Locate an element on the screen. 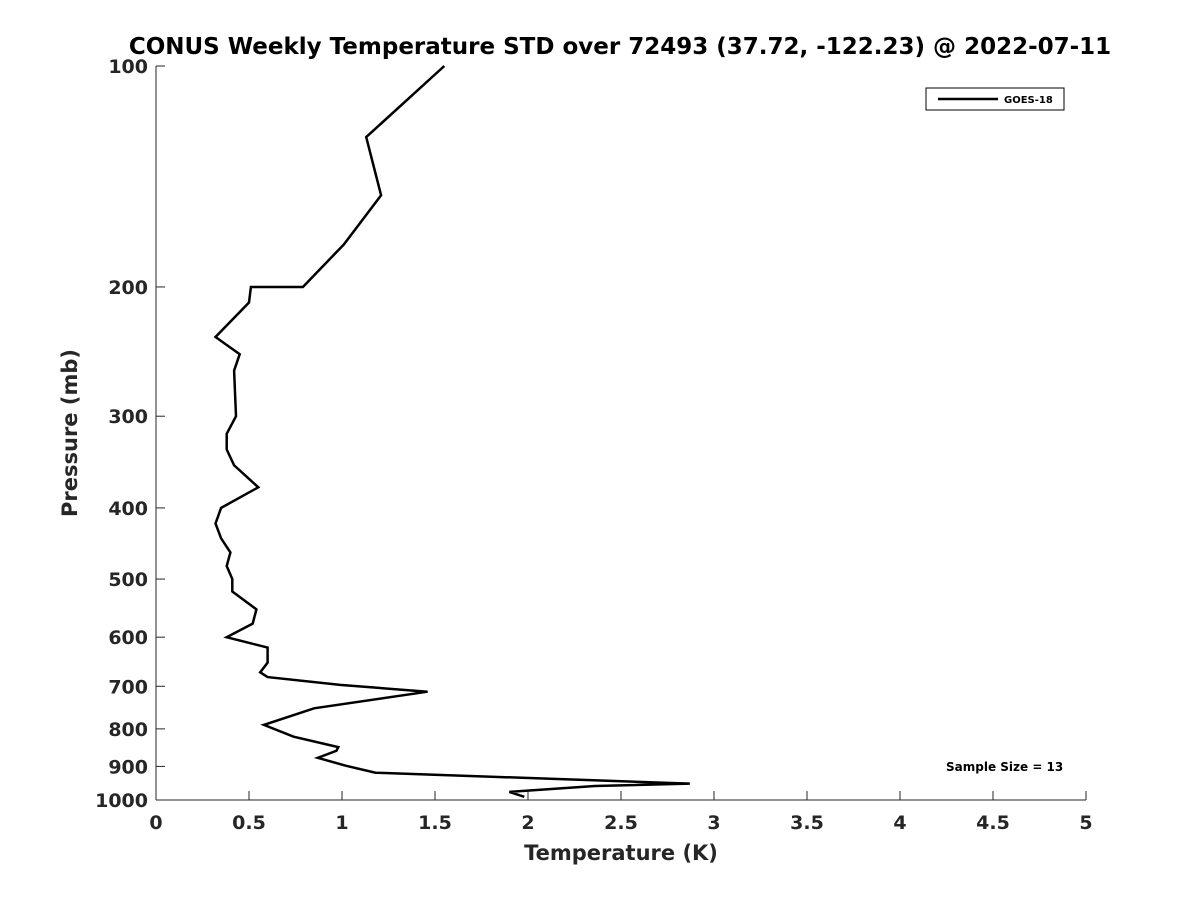 The width and height of the screenshot is (1200, 900). x-ticks: 0 0.5 1 1.5 2 2.5 3 3.5 4 4.5 5 is located at coordinates (621, 812).